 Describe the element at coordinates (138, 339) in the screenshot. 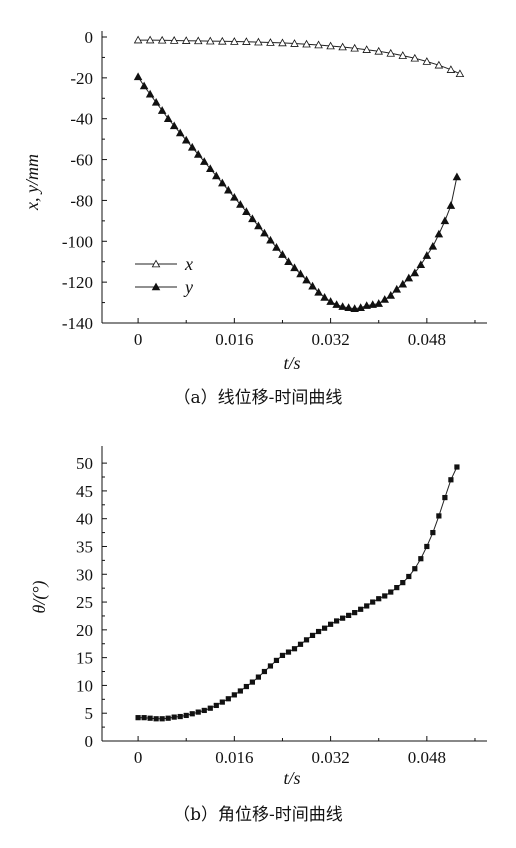

I see `chart-a-xtick-label: 0` at that location.